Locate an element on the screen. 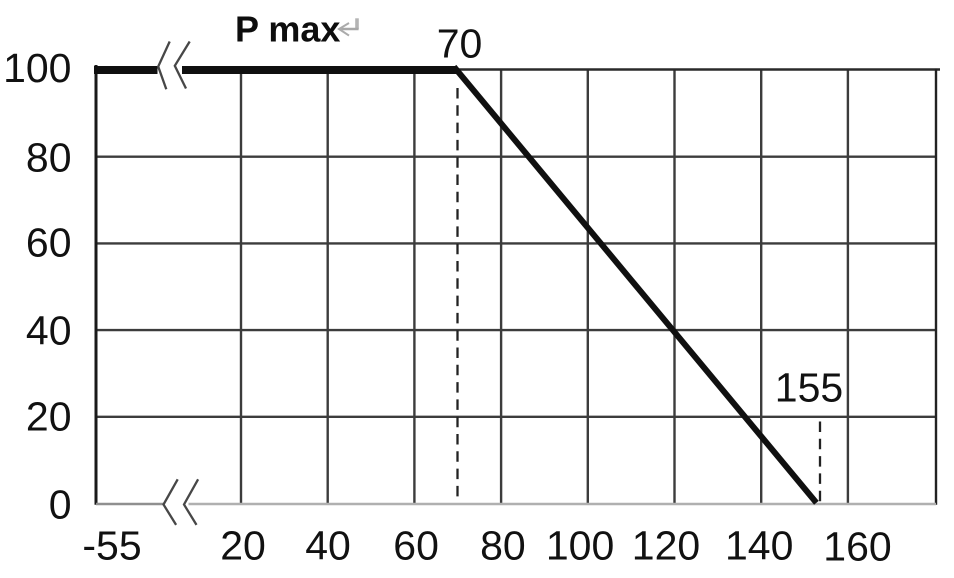 The width and height of the screenshot is (954, 578). svg-text: 70 is located at coordinates (460, 43).